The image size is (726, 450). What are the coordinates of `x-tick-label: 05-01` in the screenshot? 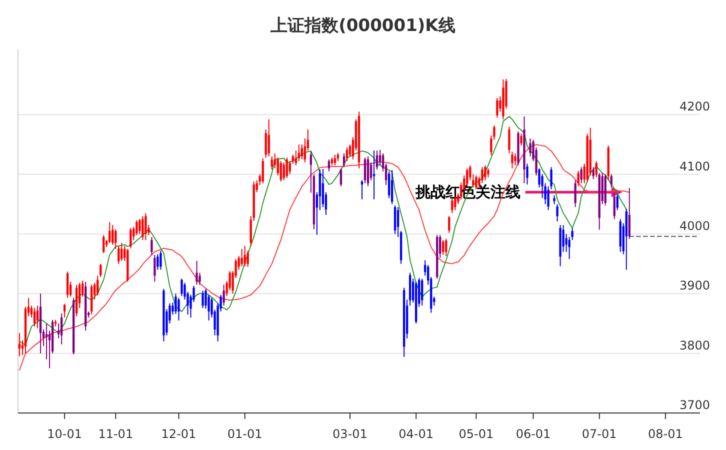 It's located at (476, 434).